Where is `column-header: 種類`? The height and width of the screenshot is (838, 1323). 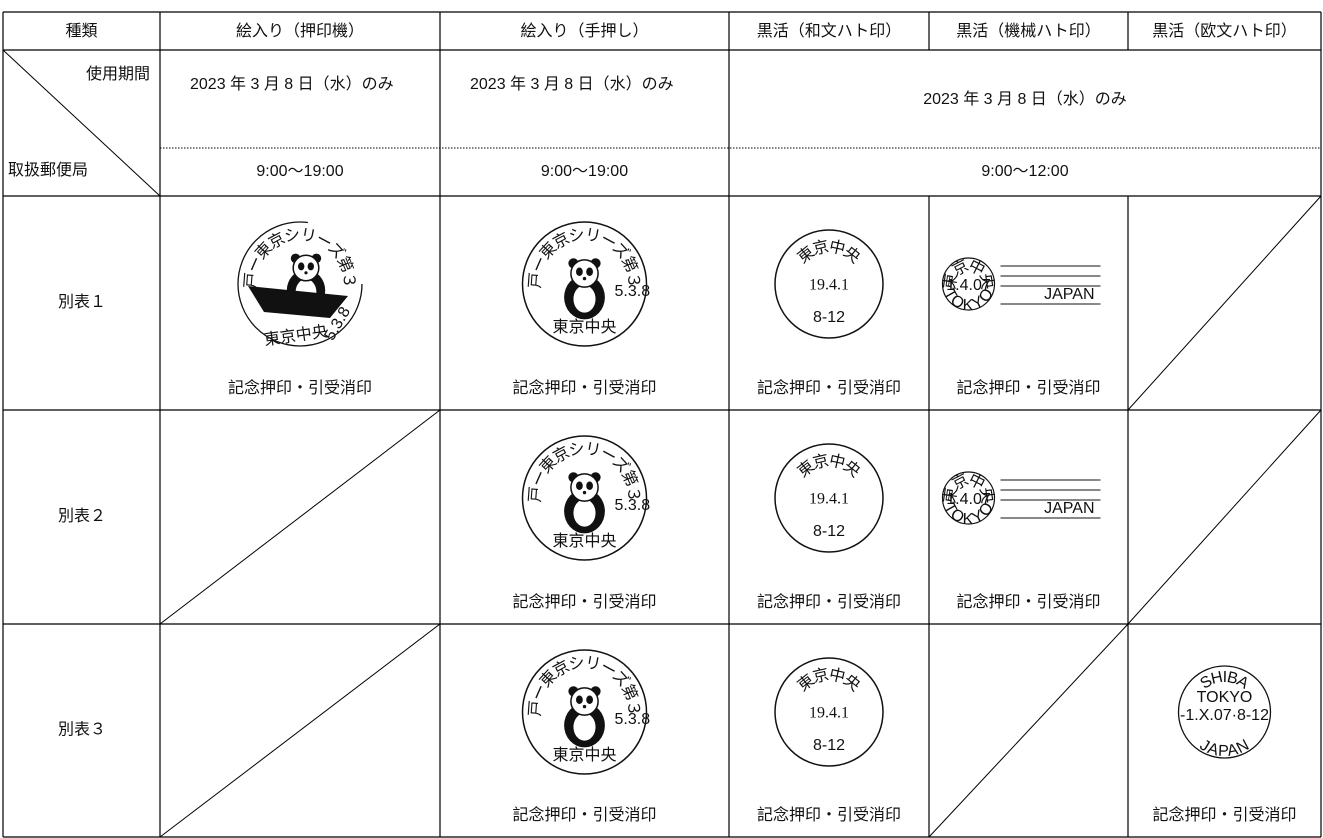 column-header: 種類 is located at coordinates (81, 31).